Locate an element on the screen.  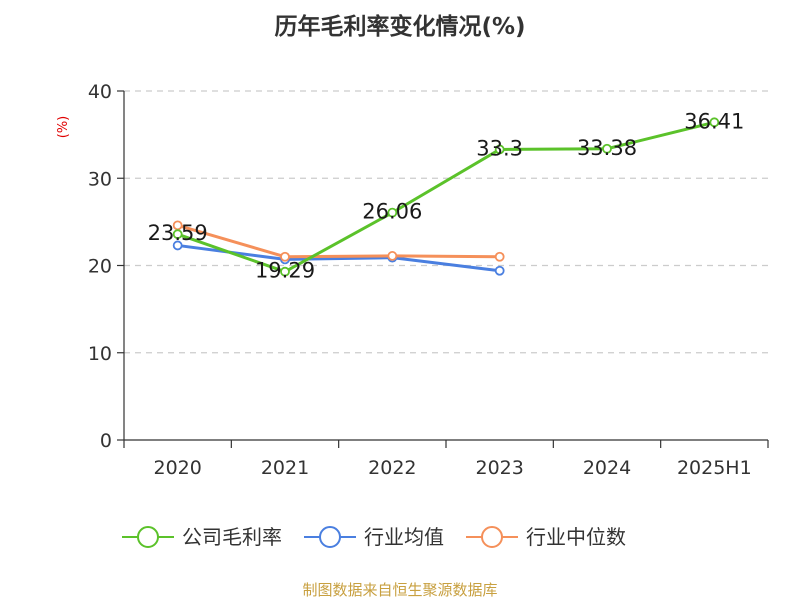
y-tick-label: 10 is located at coordinates (100, 354).